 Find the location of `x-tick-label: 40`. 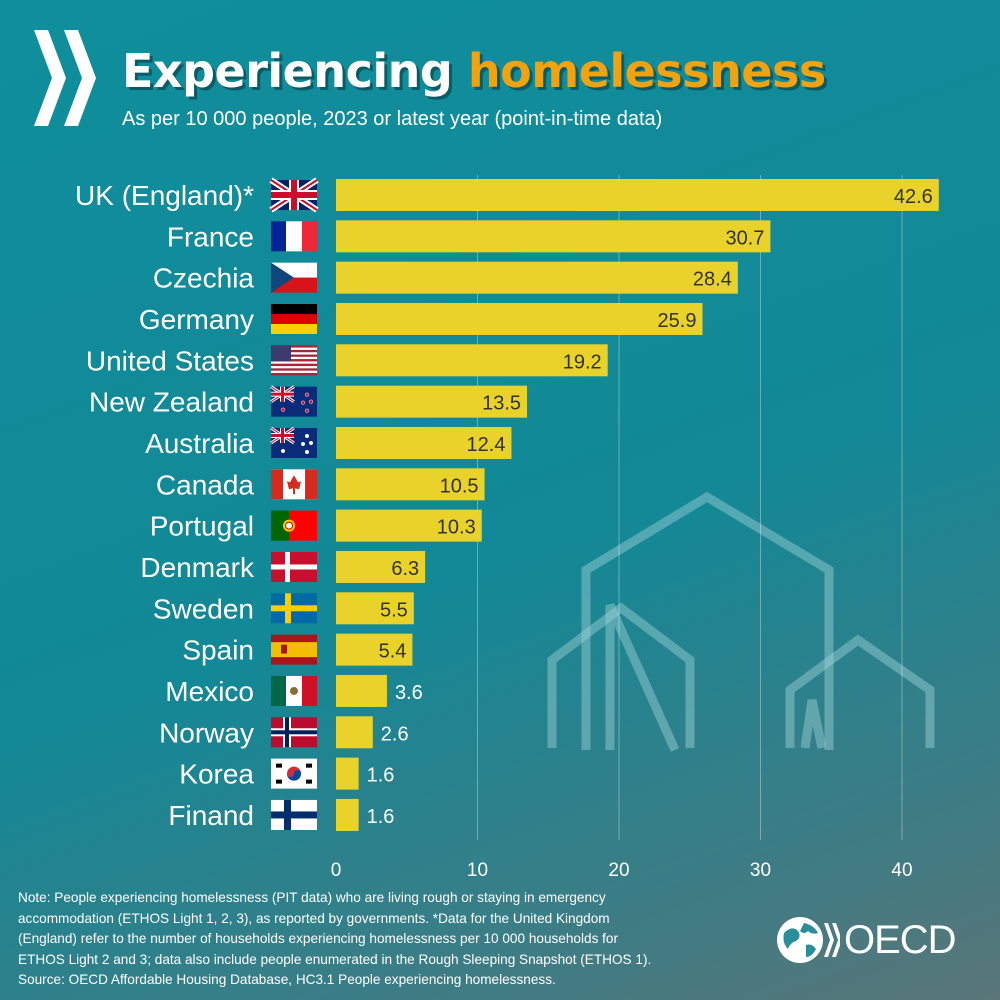

x-tick-label: 40 is located at coordinates (901, 870).